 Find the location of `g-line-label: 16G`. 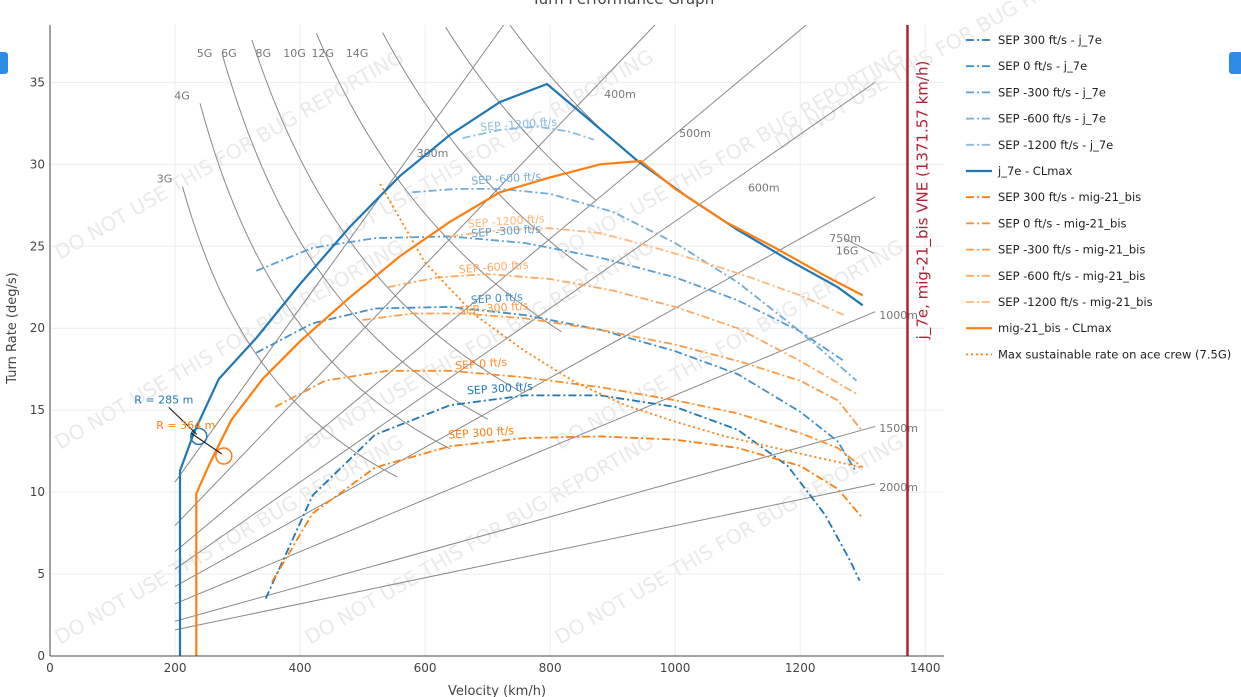

g-line-label: 16G is located at coordinates (847, 250).